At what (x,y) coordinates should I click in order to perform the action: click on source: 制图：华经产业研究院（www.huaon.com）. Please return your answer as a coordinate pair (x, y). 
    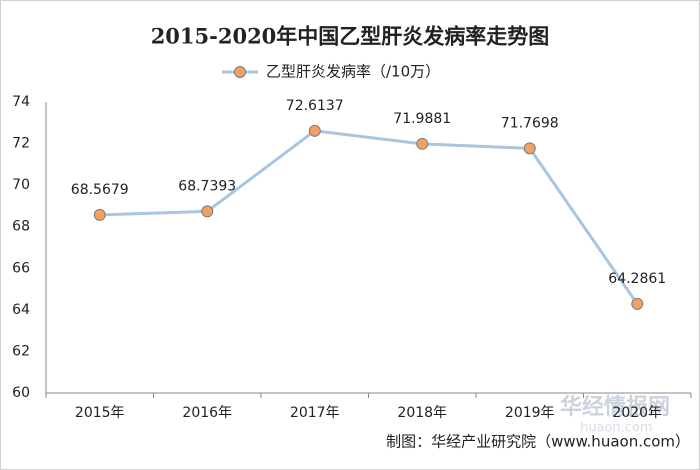
    Looking at the image, I should click on (538, 442).